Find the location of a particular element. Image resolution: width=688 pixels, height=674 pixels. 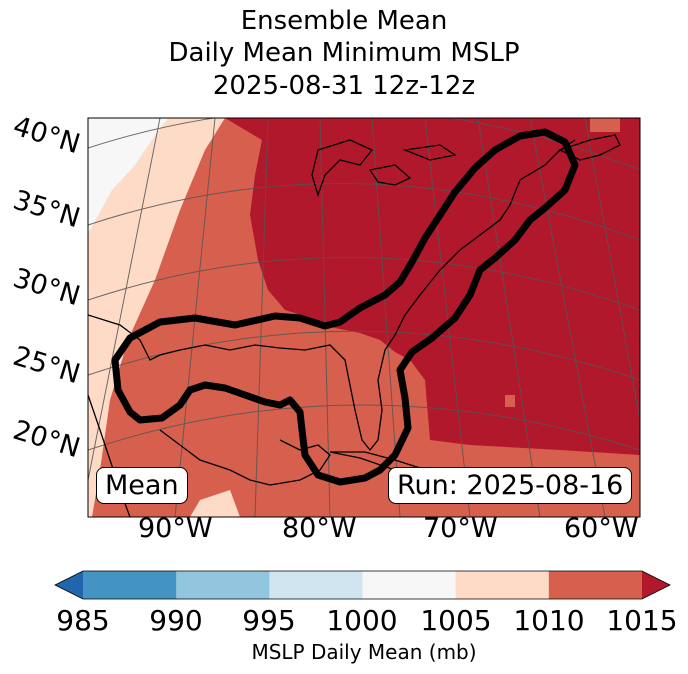

title-line-1: Ensemble Mean is located at coordinates (344, 21).